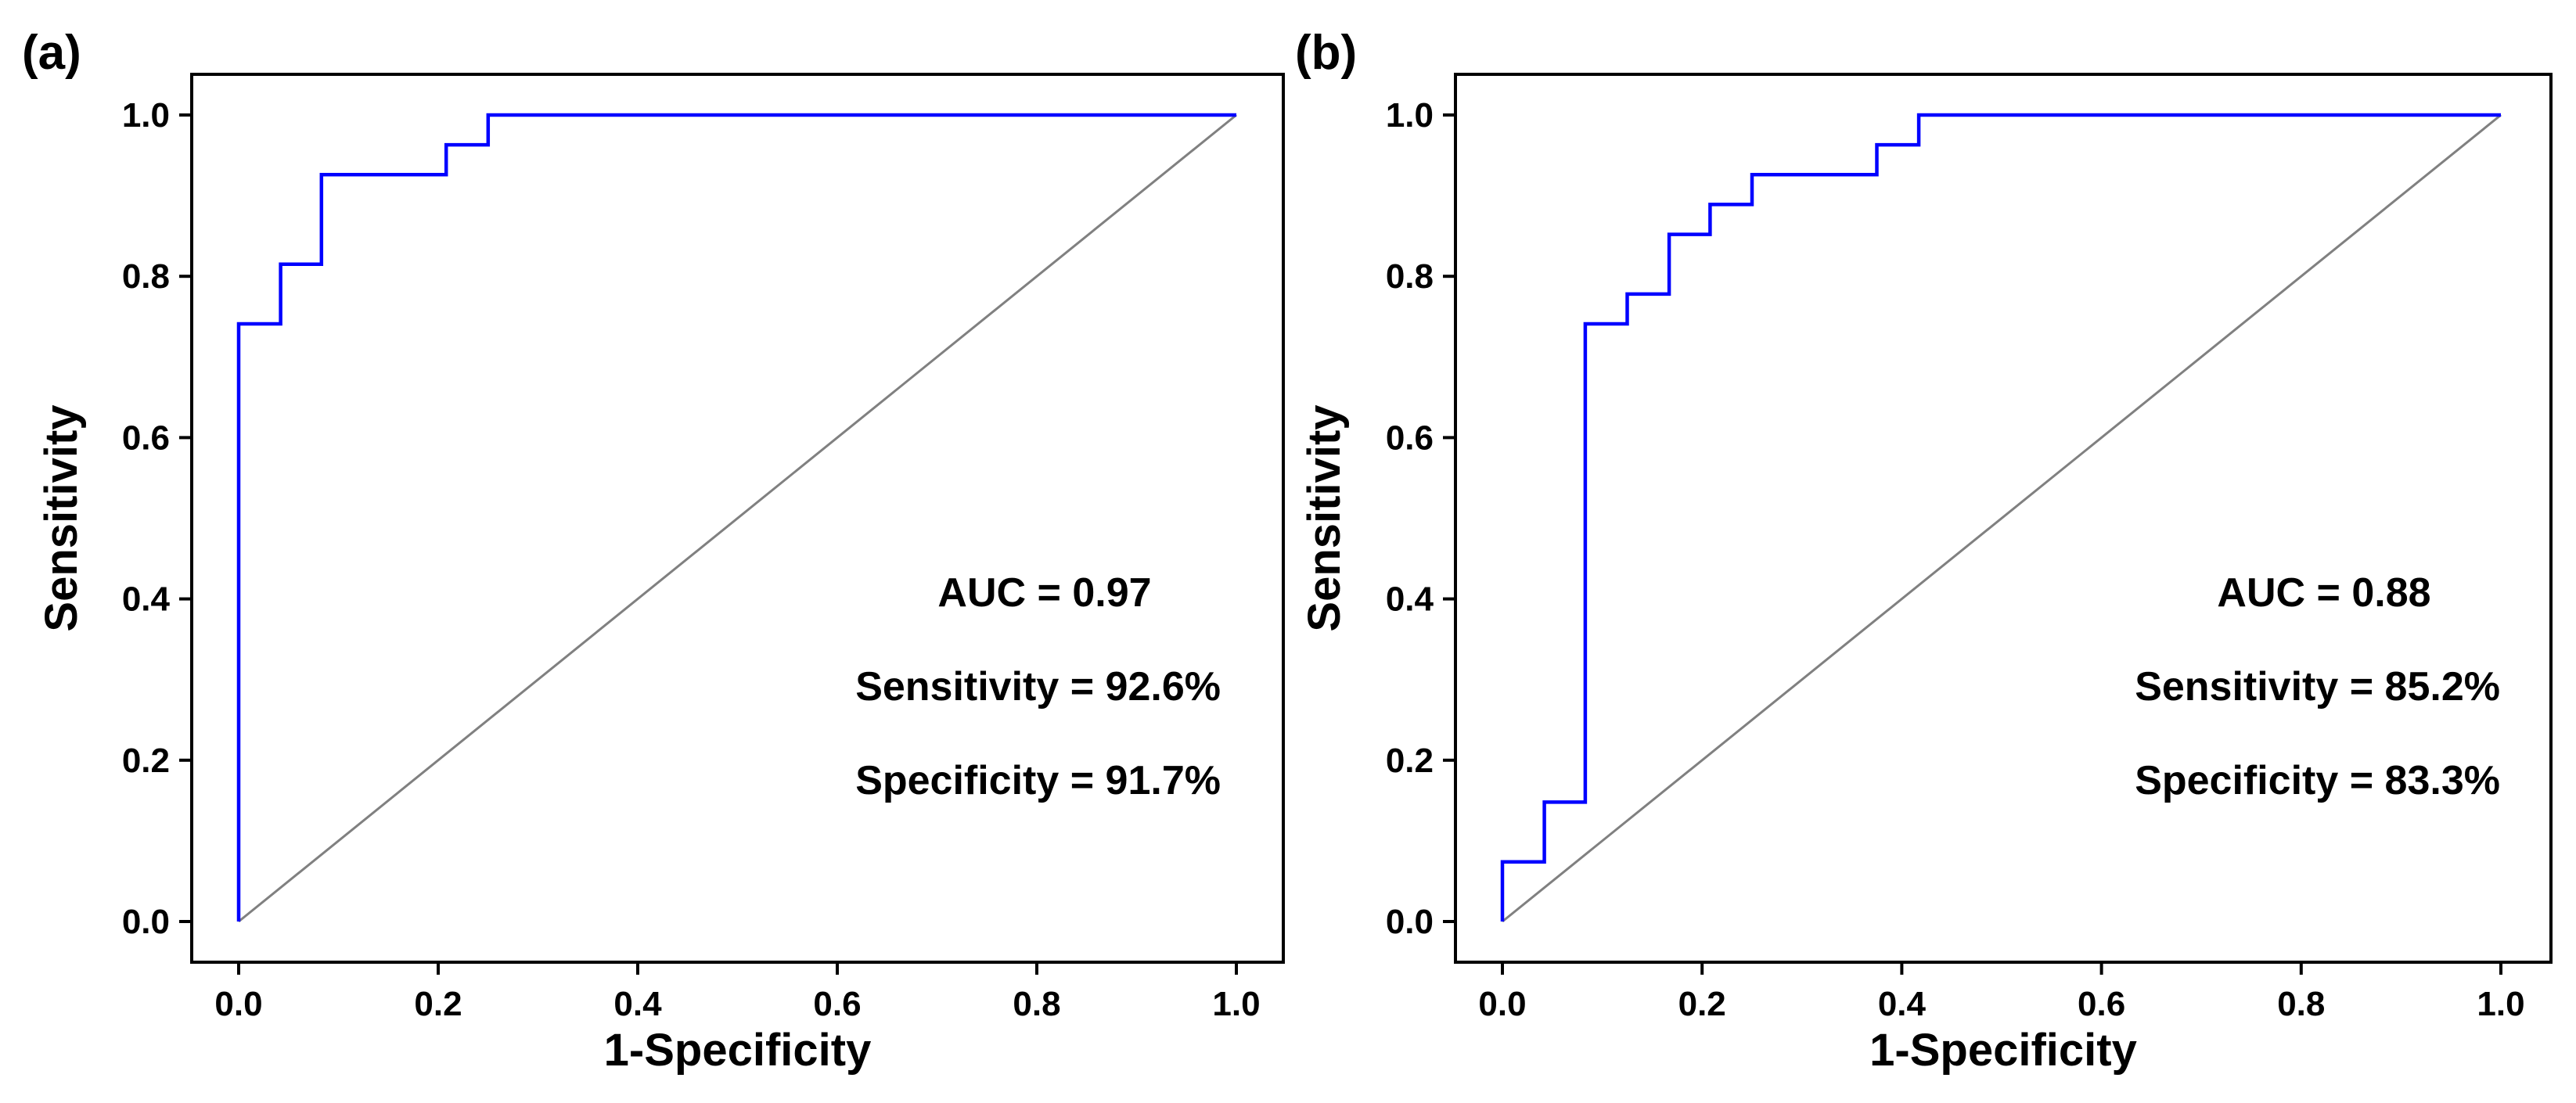 This screenshot has width=2576, height=1103. I want to click on panel-label: (b), so click(1326, 53).